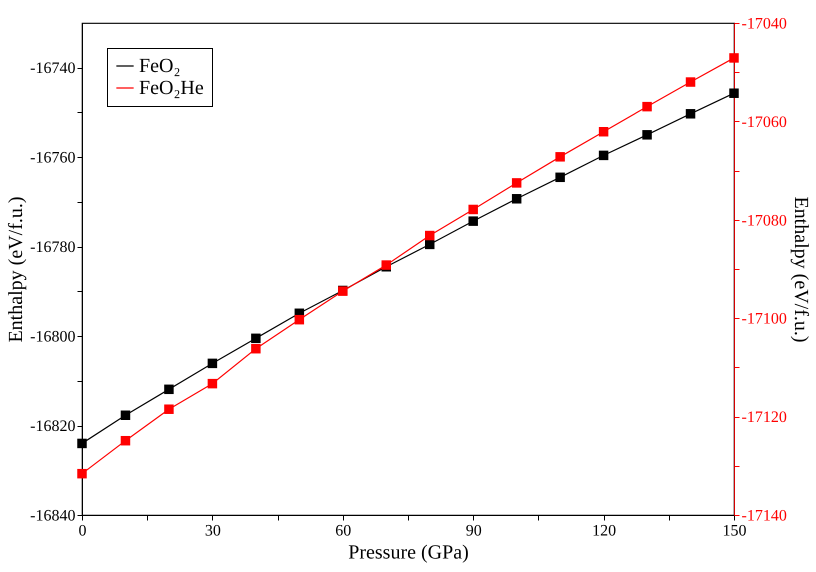 The height and width of the screenshot is (572, 816). What do you see at coordinates (53, 337) in the screenshot?
I see `y-tick-label: -16800` at bounding box center [53, 337].